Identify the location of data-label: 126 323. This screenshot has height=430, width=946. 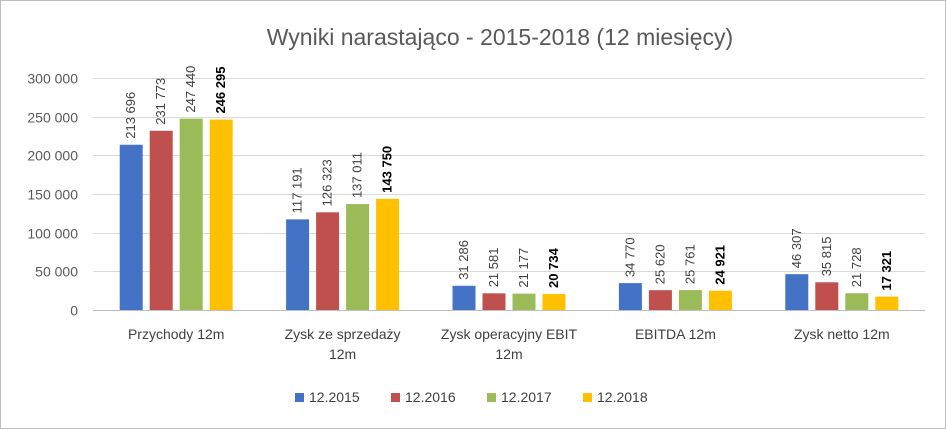
(327, 182).